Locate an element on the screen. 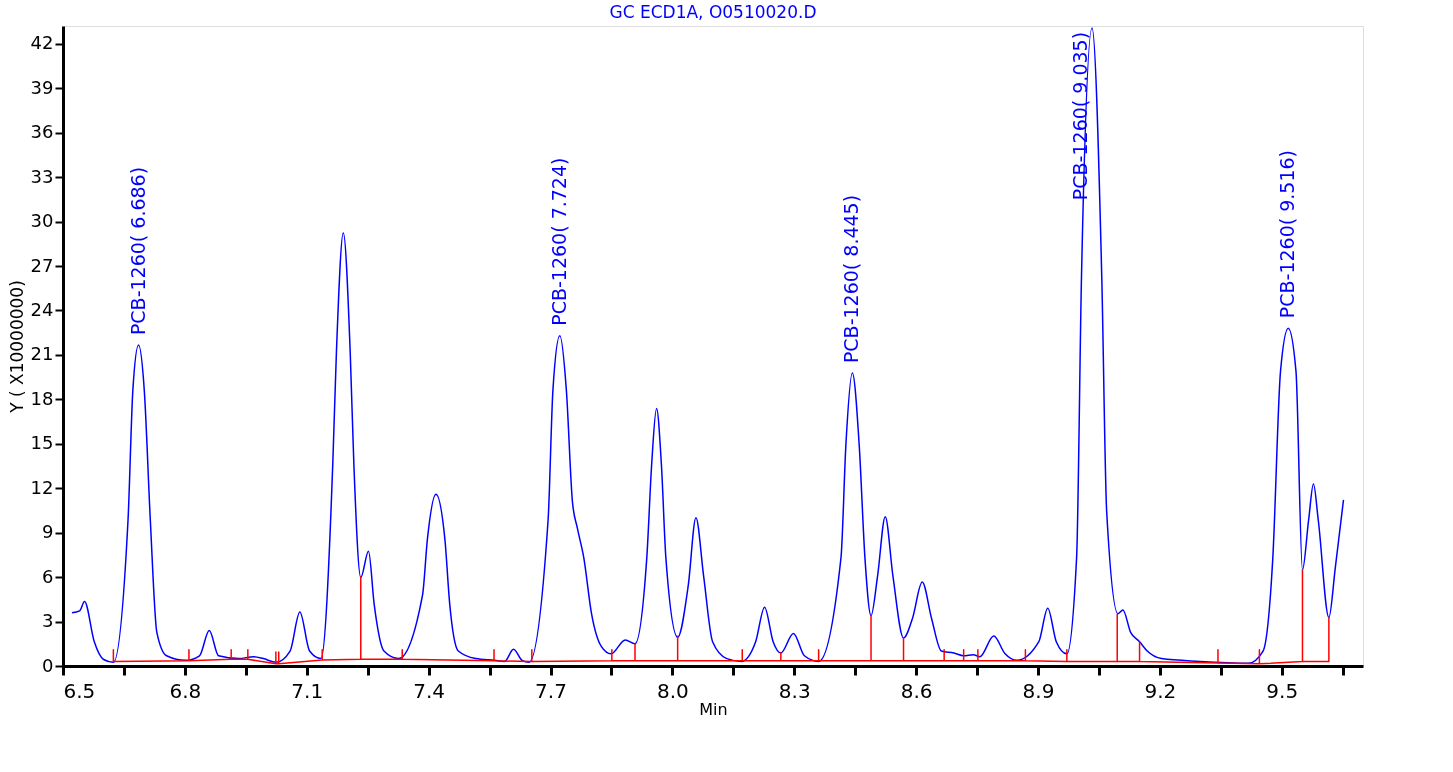 Image resolution: width=1453 pixels, height=772 pixels. y-tick-label: 15 is located at coordinates (42, 443).